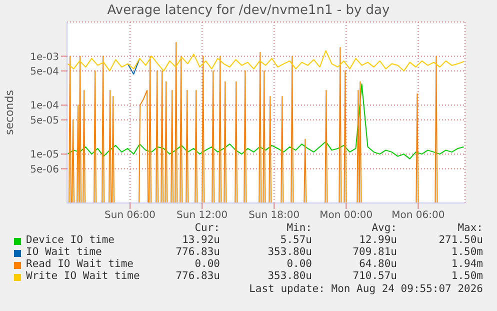 This screenshot has width=497, height=311. What do you see at coordinates (248, 10) in the screenshot?
I see `chart-title: Average latency for /dev/nvme1n1 - by day` at bounding box center [248, 10].